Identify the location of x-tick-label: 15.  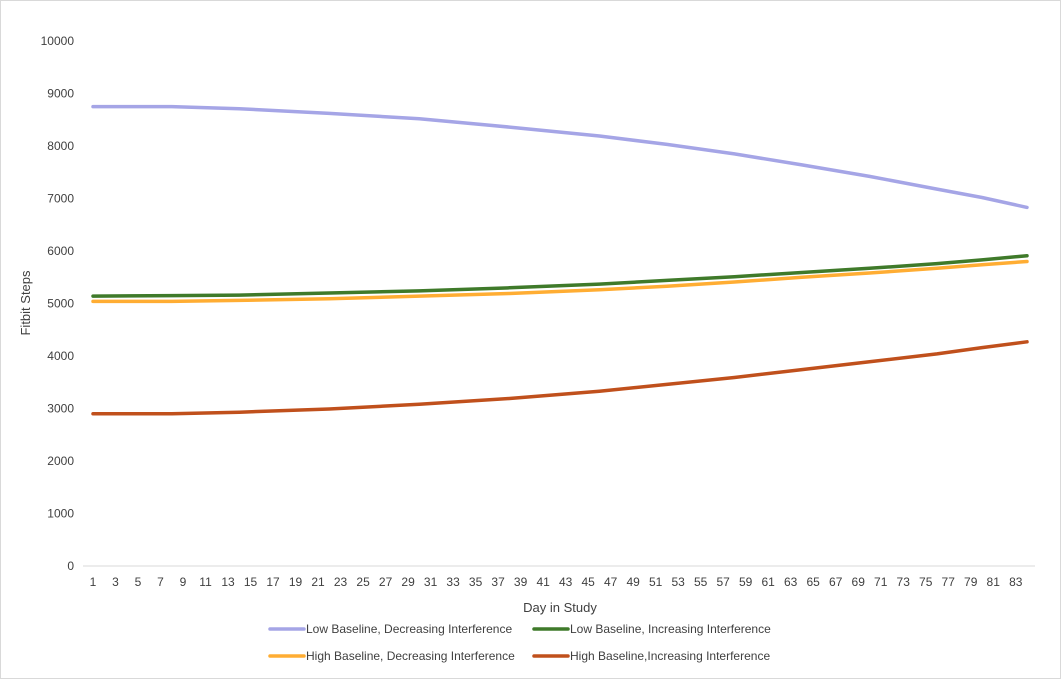
(251, 582).